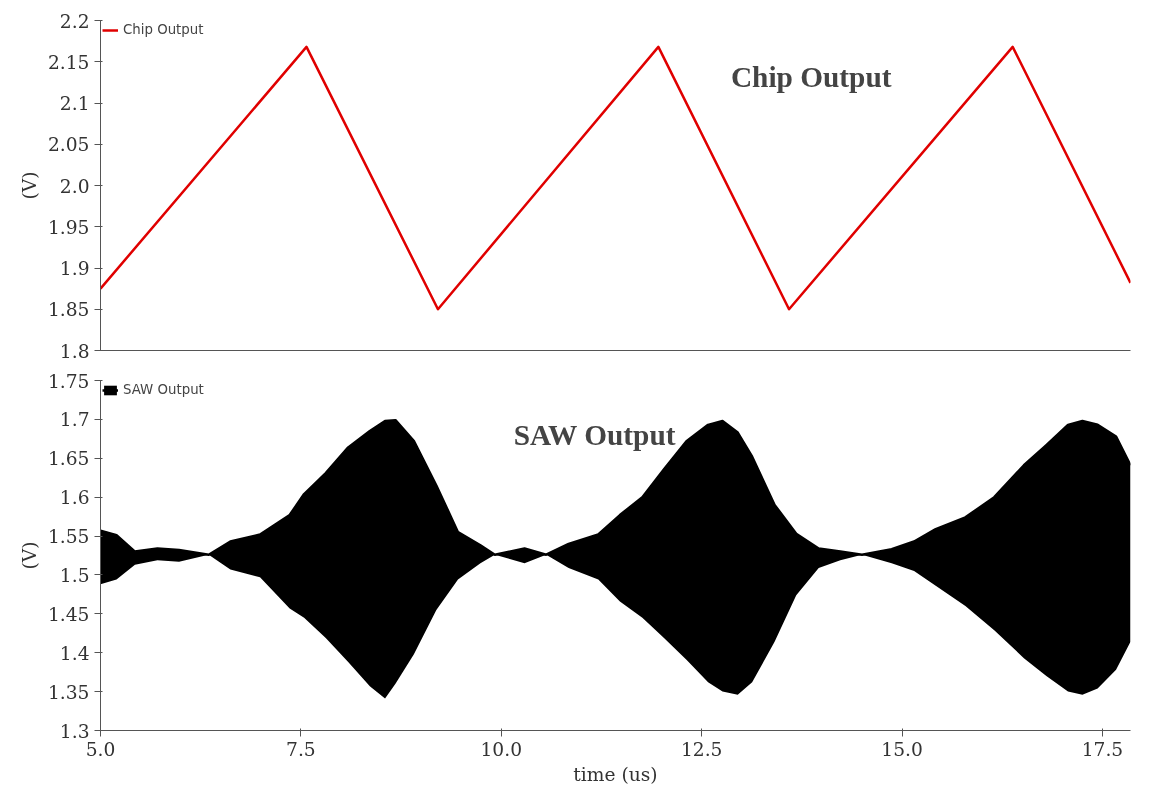 The height and width of the screenshot is (812, 1152). I want to click on y-tick-label: 2.1, so click(74, 103).